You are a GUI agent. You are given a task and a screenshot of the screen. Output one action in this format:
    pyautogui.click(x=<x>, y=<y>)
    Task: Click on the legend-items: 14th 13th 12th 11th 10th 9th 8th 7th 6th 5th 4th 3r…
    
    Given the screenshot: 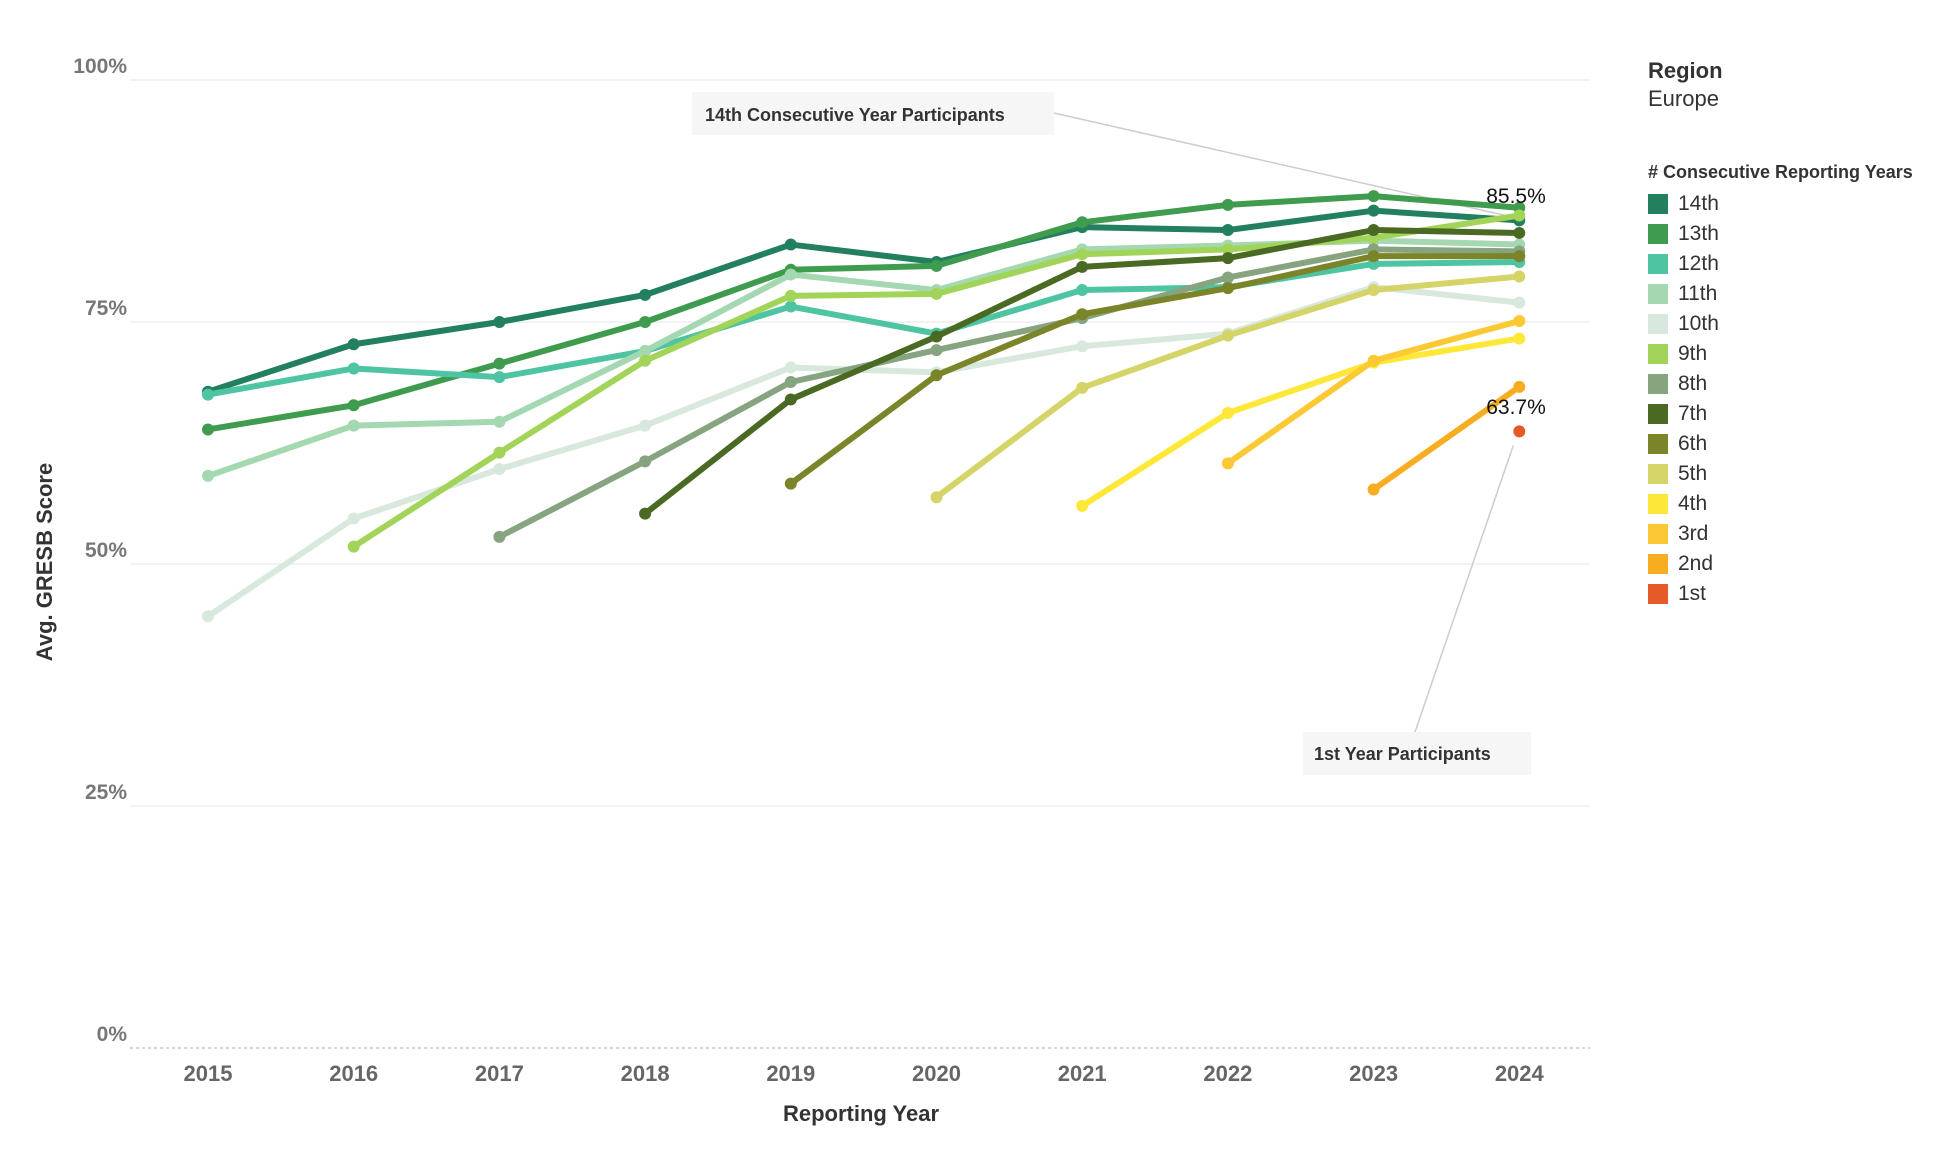 What is the action you would take?
    pyautogui.click(x=1798, y=399)
    